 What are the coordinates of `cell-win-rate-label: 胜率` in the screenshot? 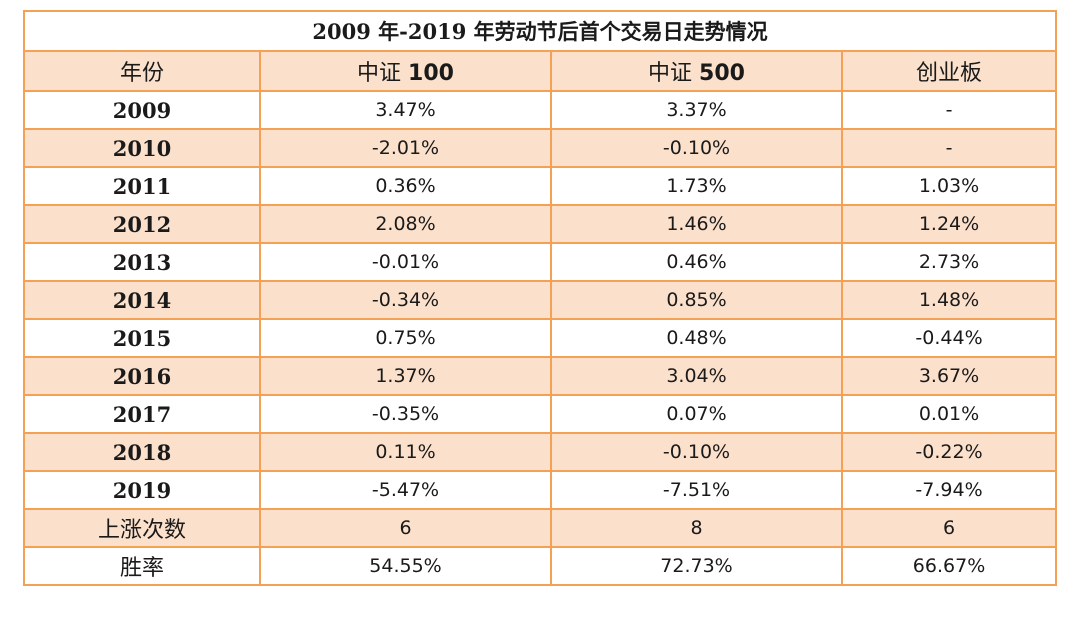 It's located at (142, 566).